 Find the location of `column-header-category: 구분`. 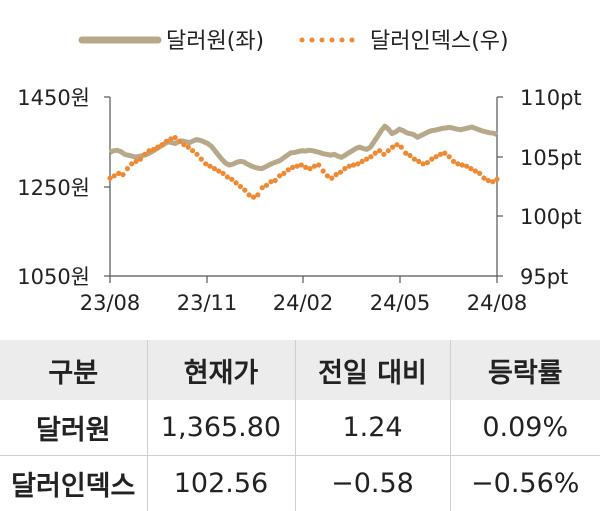

column-header-category: 구분 is located at coordinates (73, 370).